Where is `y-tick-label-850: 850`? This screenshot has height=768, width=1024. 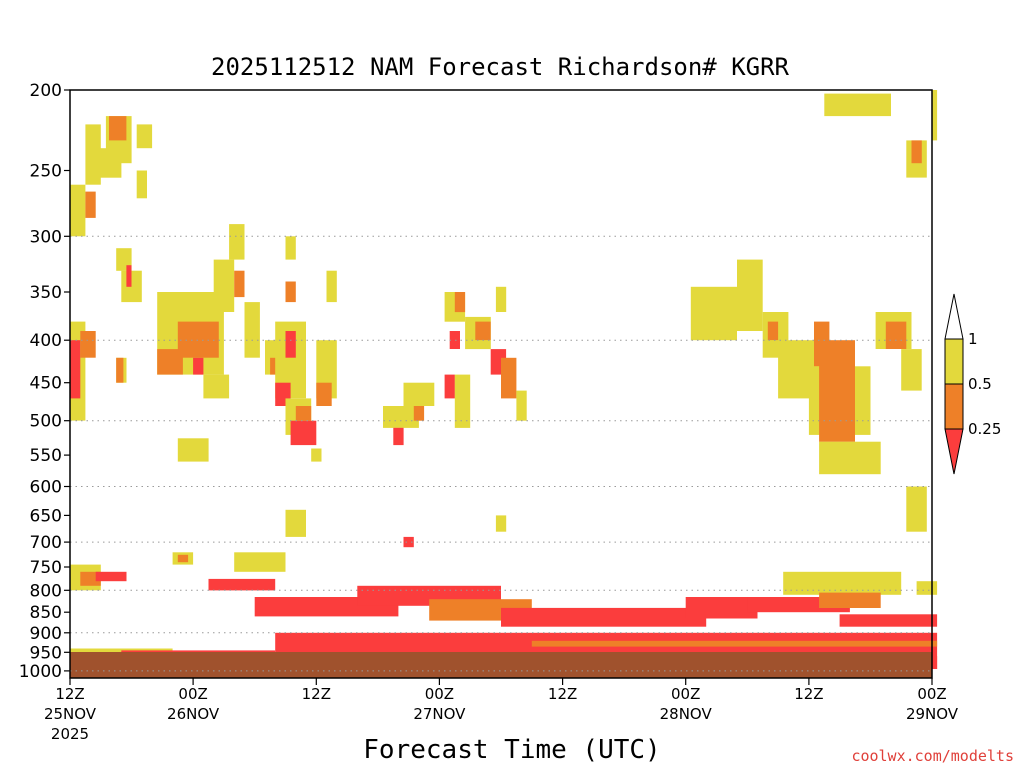 y-tick-label-850: 850 is located at coordinates (46, 613).